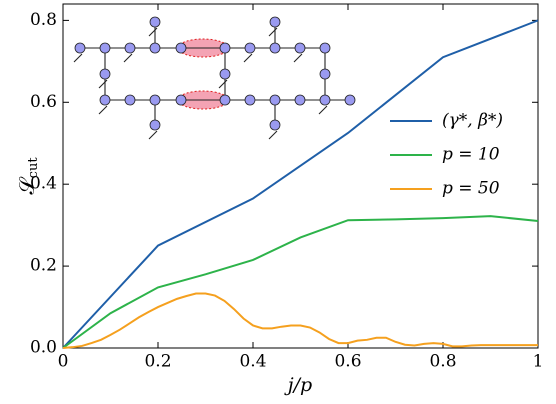 The image size is (556, 404). I want to click on y-axis-label-sub: cut, so click(33, 168).